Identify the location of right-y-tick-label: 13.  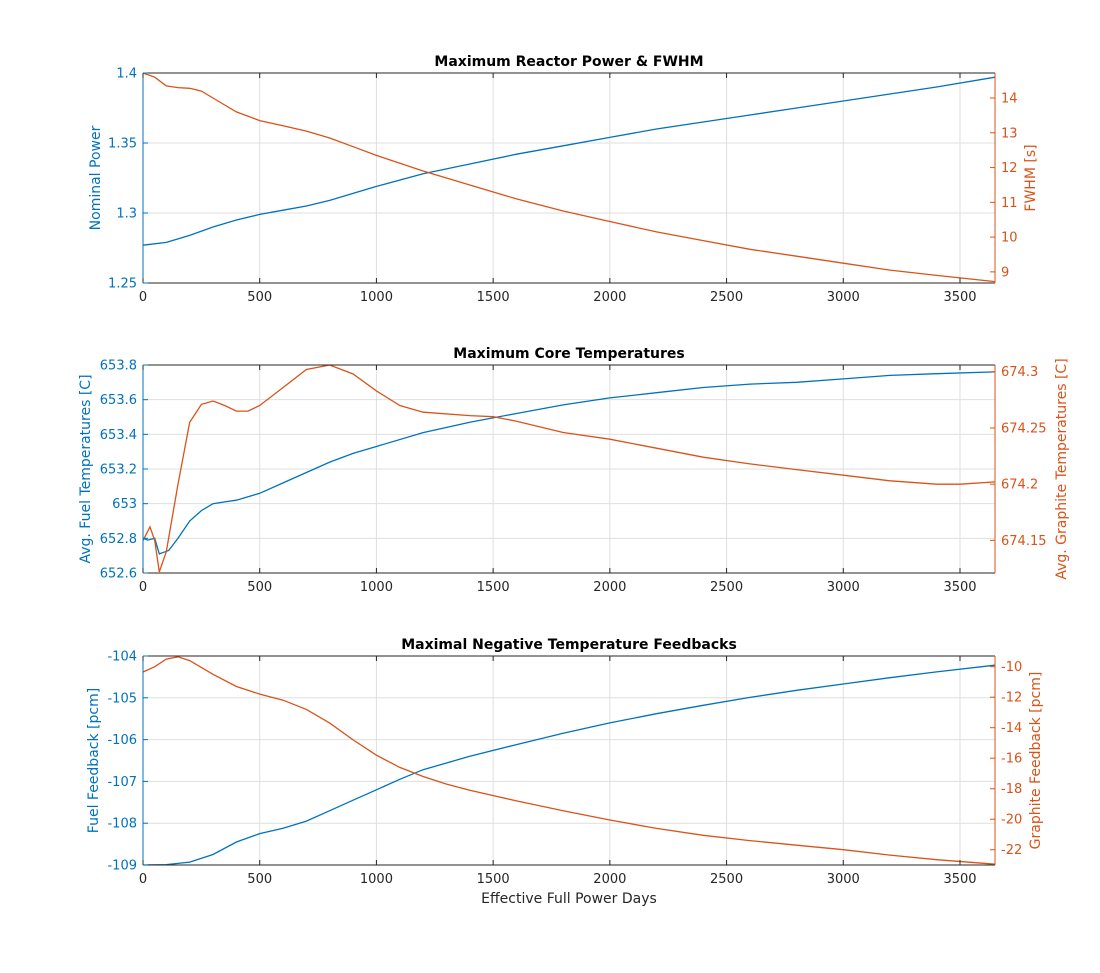
(1009, 133).